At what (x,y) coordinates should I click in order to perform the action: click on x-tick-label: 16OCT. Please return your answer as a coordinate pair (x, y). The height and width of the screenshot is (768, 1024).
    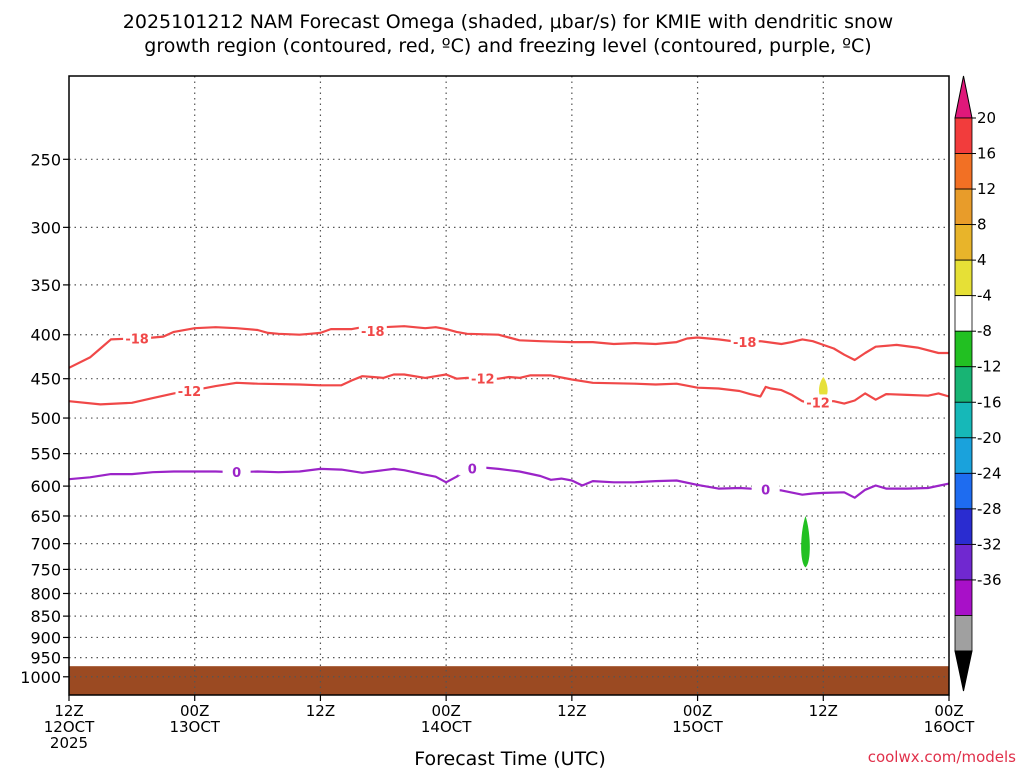
    Looking at the image, I should click on (949, 727).